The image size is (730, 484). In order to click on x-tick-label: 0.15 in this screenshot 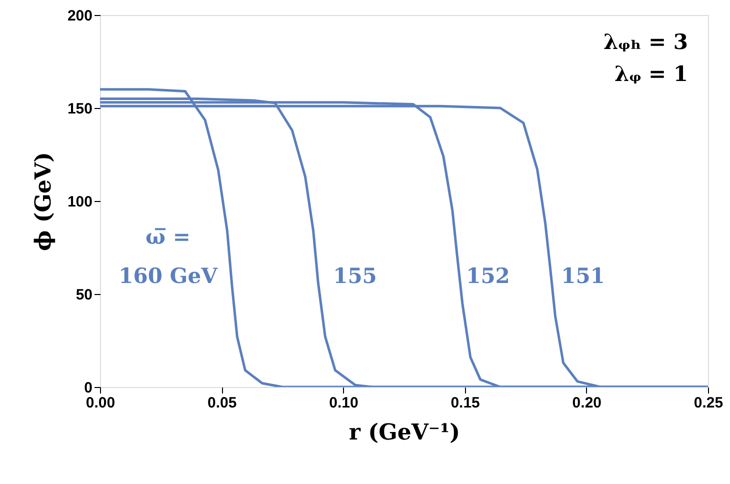, I will do `click(465, 403)`.